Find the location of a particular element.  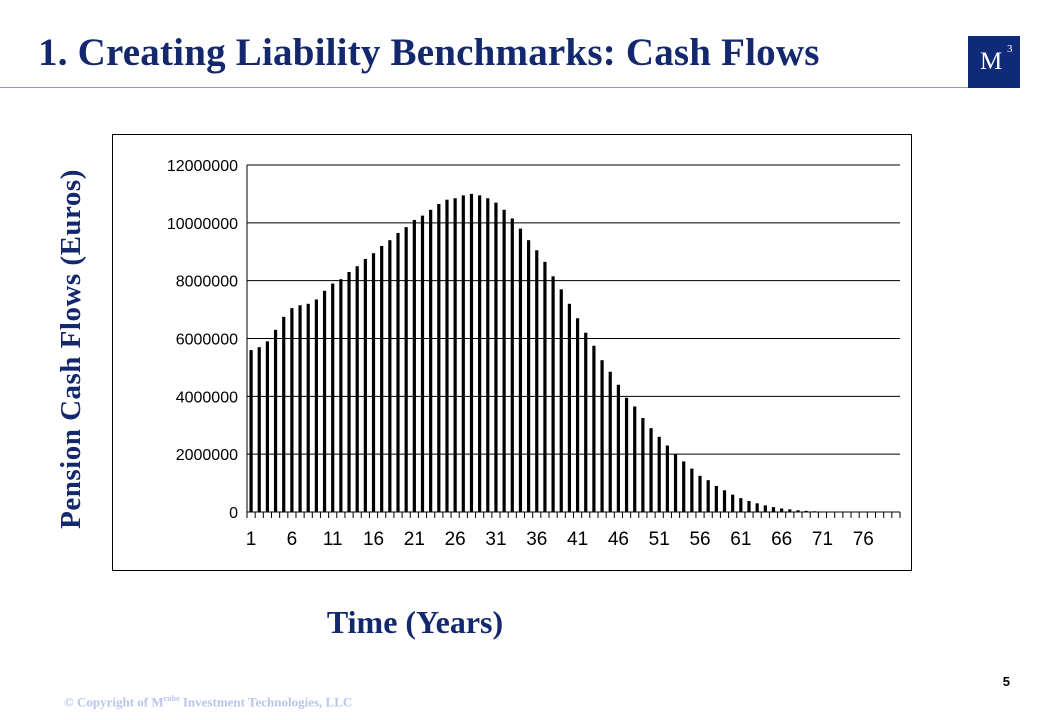

y-tick-label: 6000000 is located at coordinates (207, 340).